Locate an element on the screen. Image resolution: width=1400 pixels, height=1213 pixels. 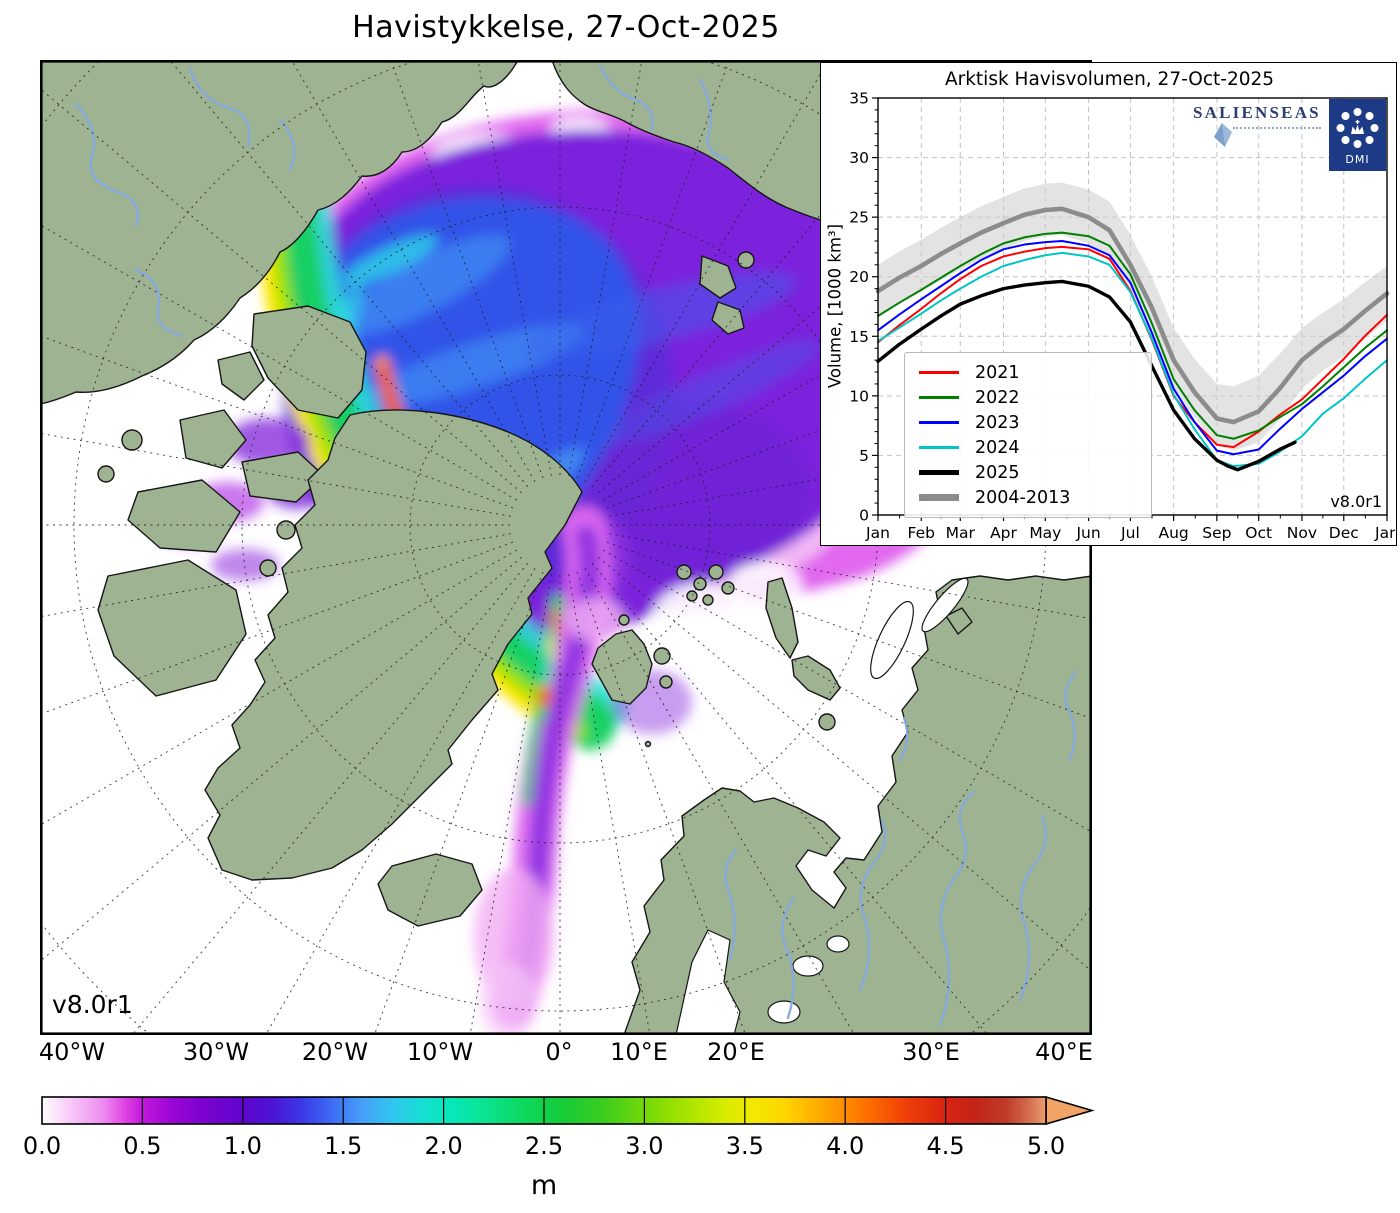
land-iceland is located at coordinates (430, 890).